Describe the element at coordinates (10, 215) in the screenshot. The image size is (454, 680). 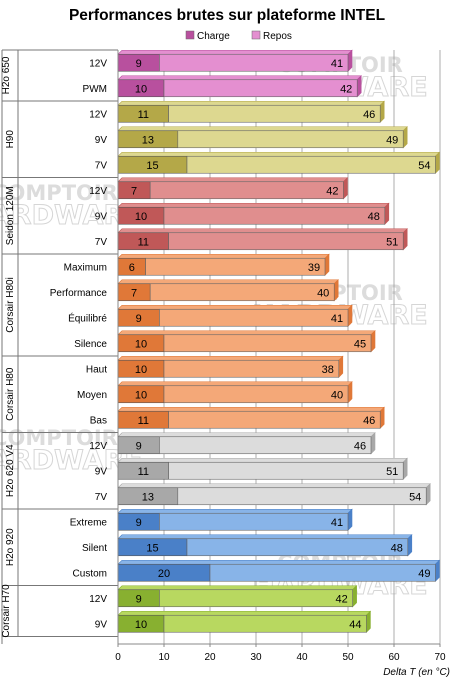
I see `group-label: Seidon 120M` at that location.